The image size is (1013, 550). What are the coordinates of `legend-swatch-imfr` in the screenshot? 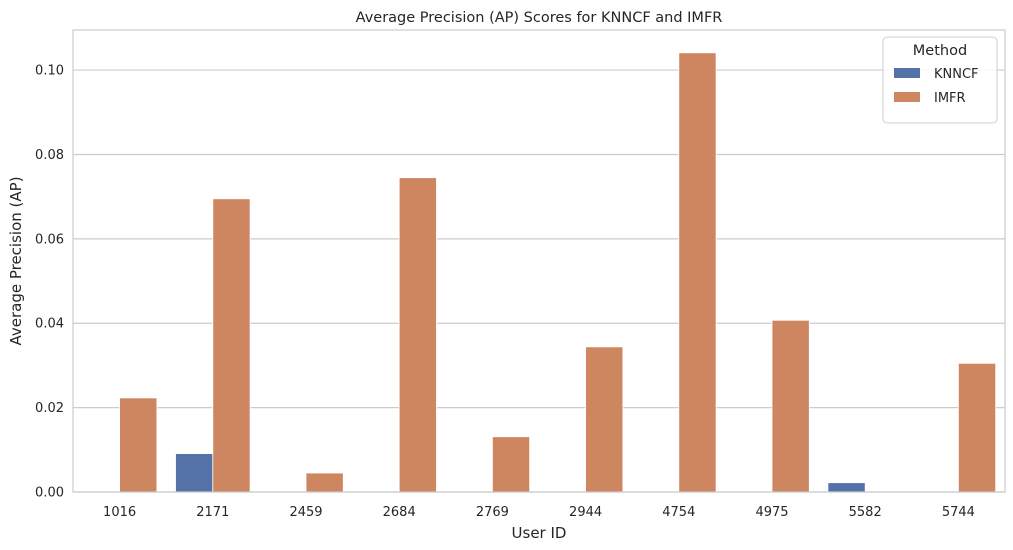 It's located at (907, 97).